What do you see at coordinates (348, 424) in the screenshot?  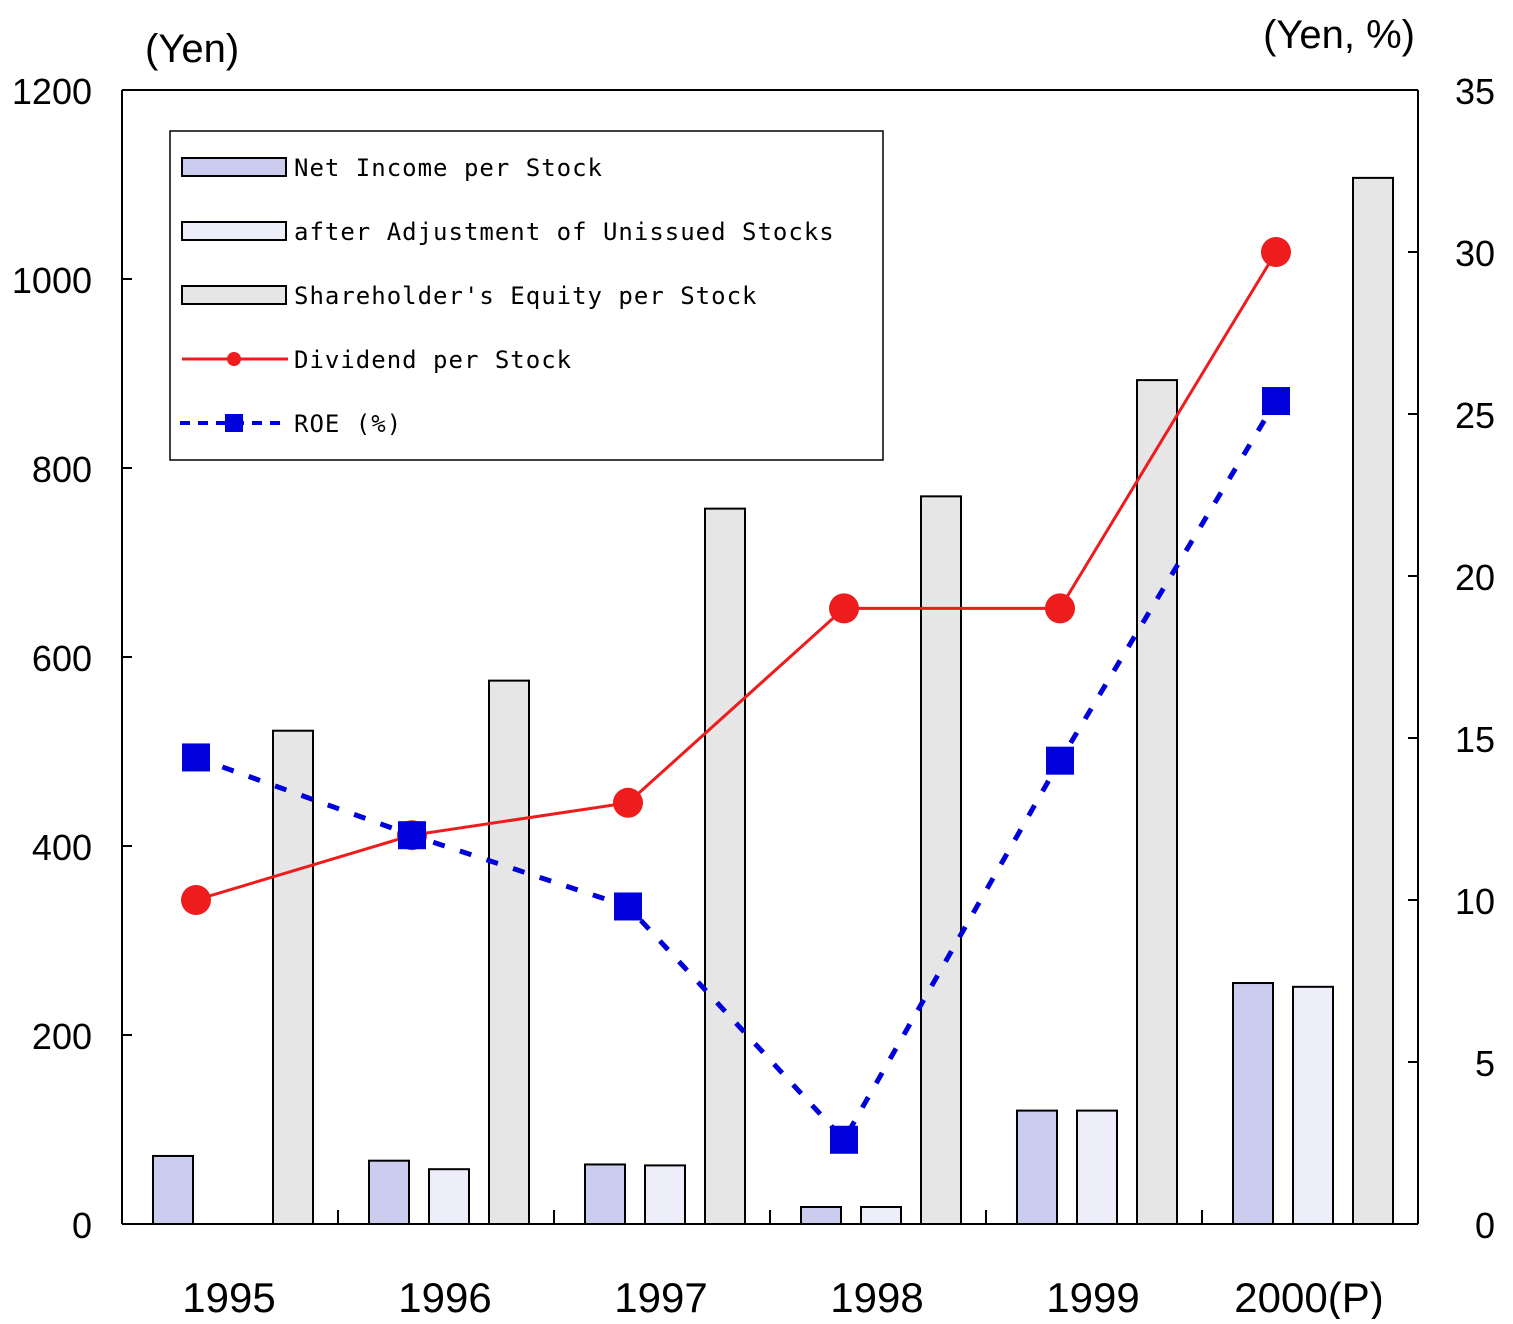 I see `legend-label-roe: ROE (%)` at bounding box center [348, 424].